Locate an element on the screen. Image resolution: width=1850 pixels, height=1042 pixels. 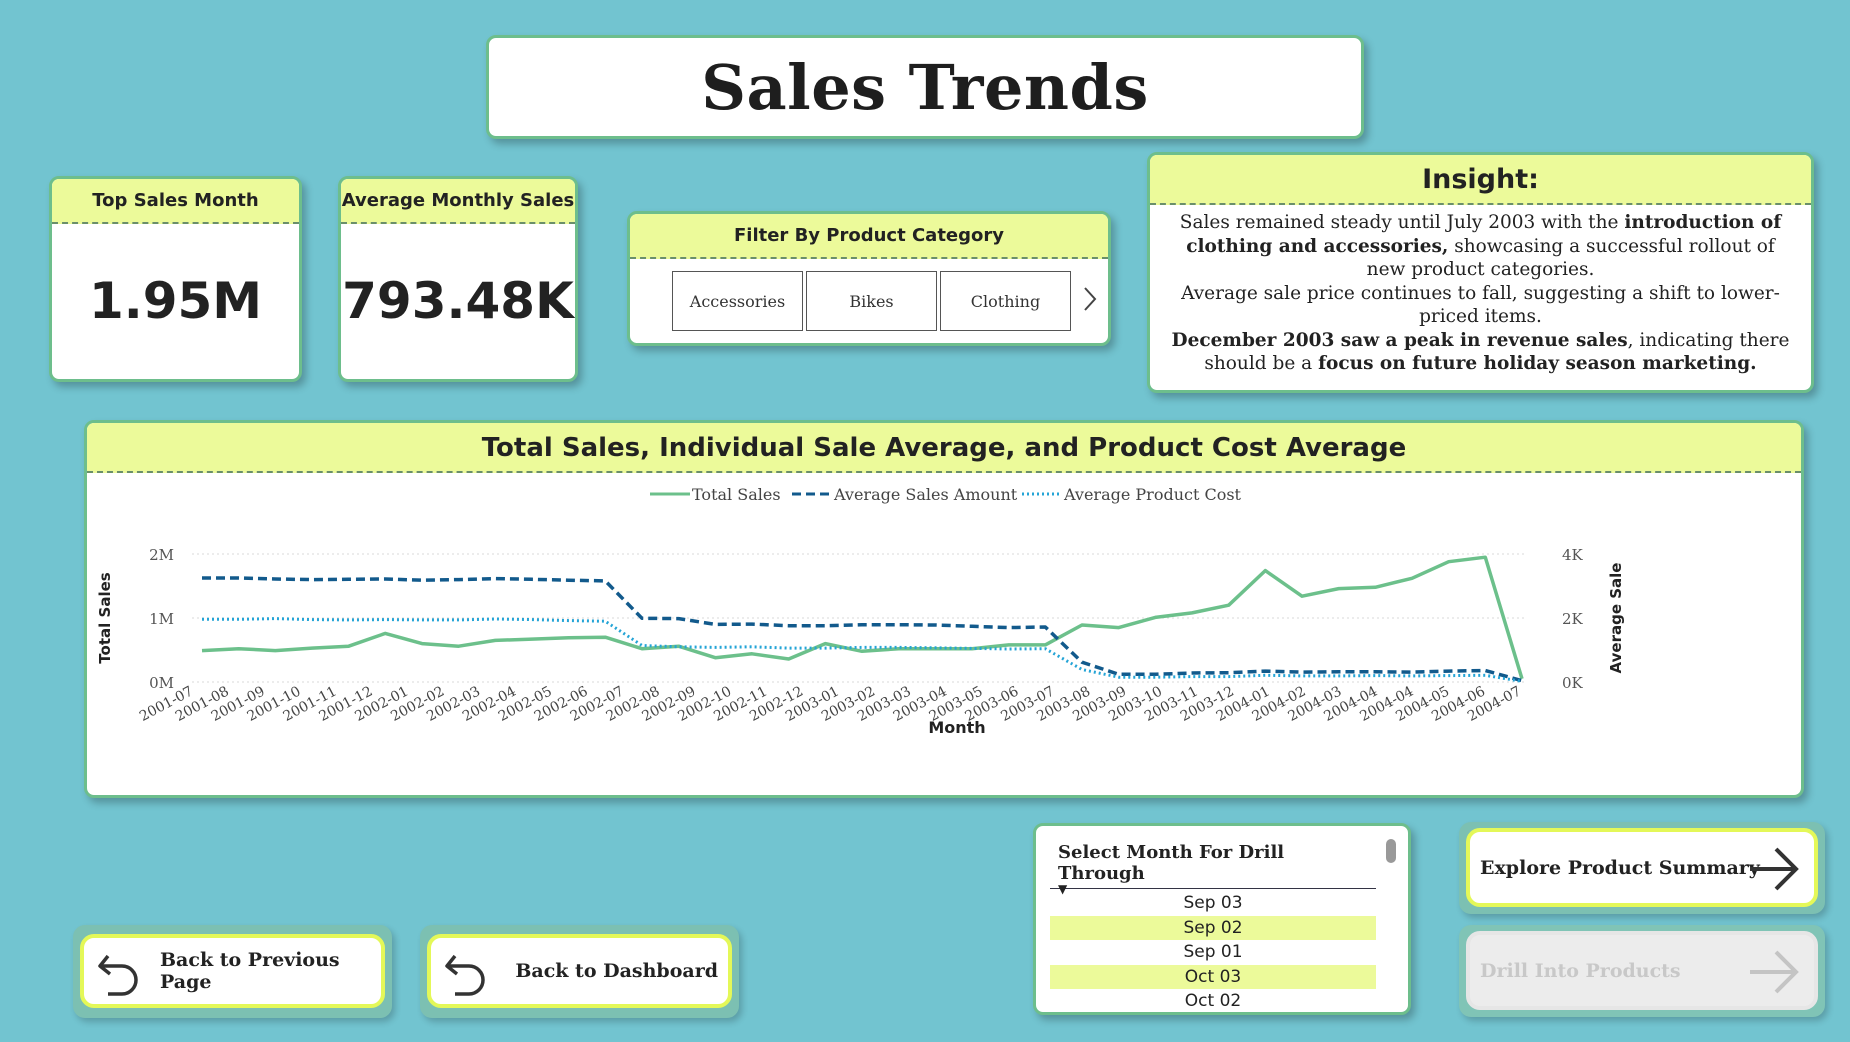
filter-option-clothing: Clothing is located at coordinates (1005, 301).